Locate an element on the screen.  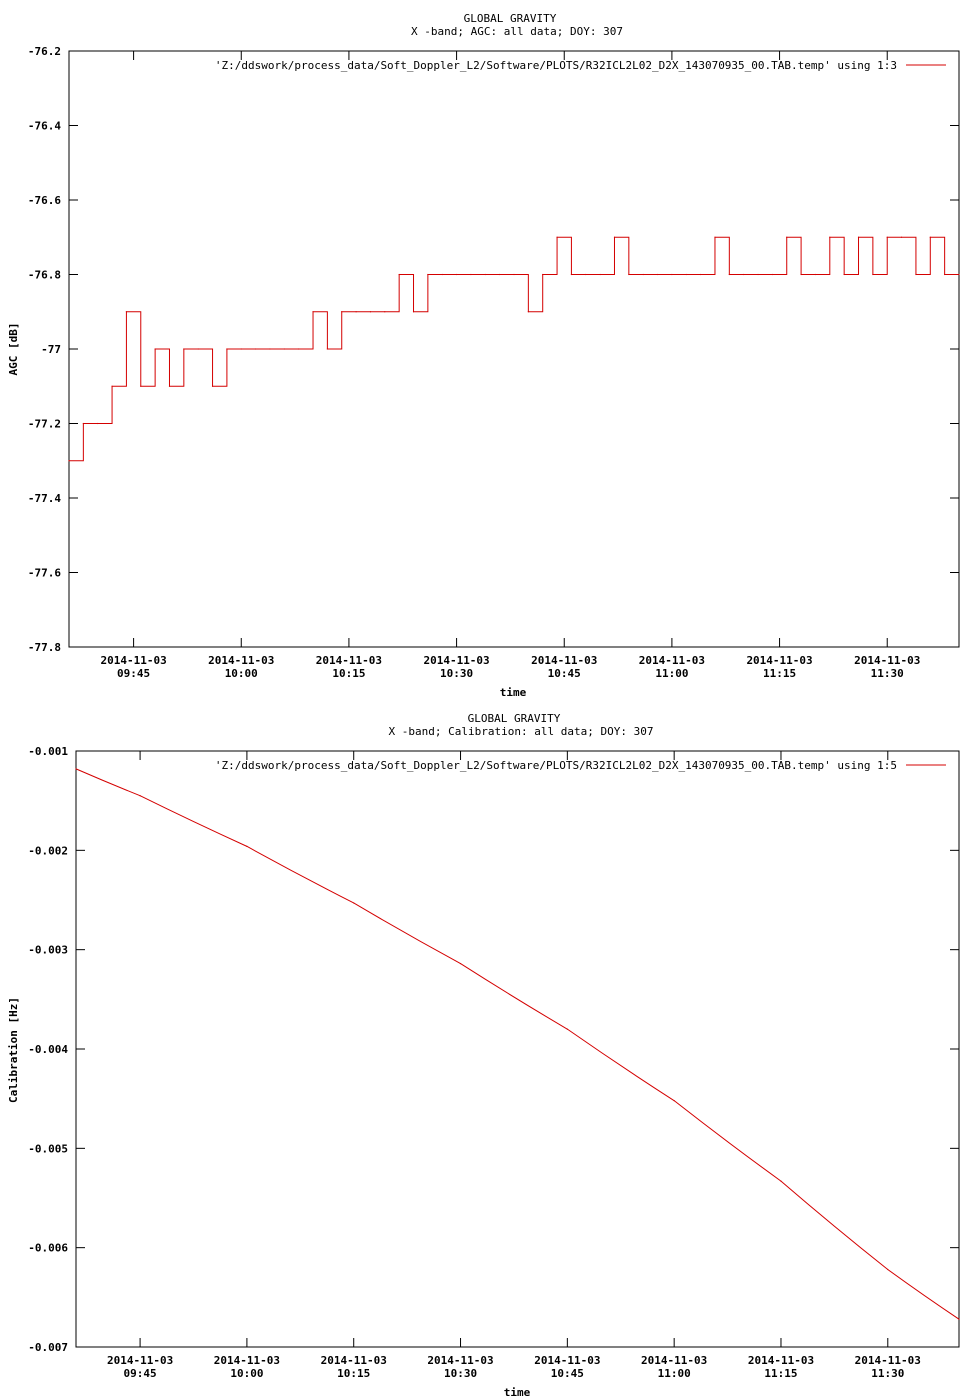
agc-chart-subtitle: X -band; AGC: all data; DOY: 307 is located at coordinates (517, 31).